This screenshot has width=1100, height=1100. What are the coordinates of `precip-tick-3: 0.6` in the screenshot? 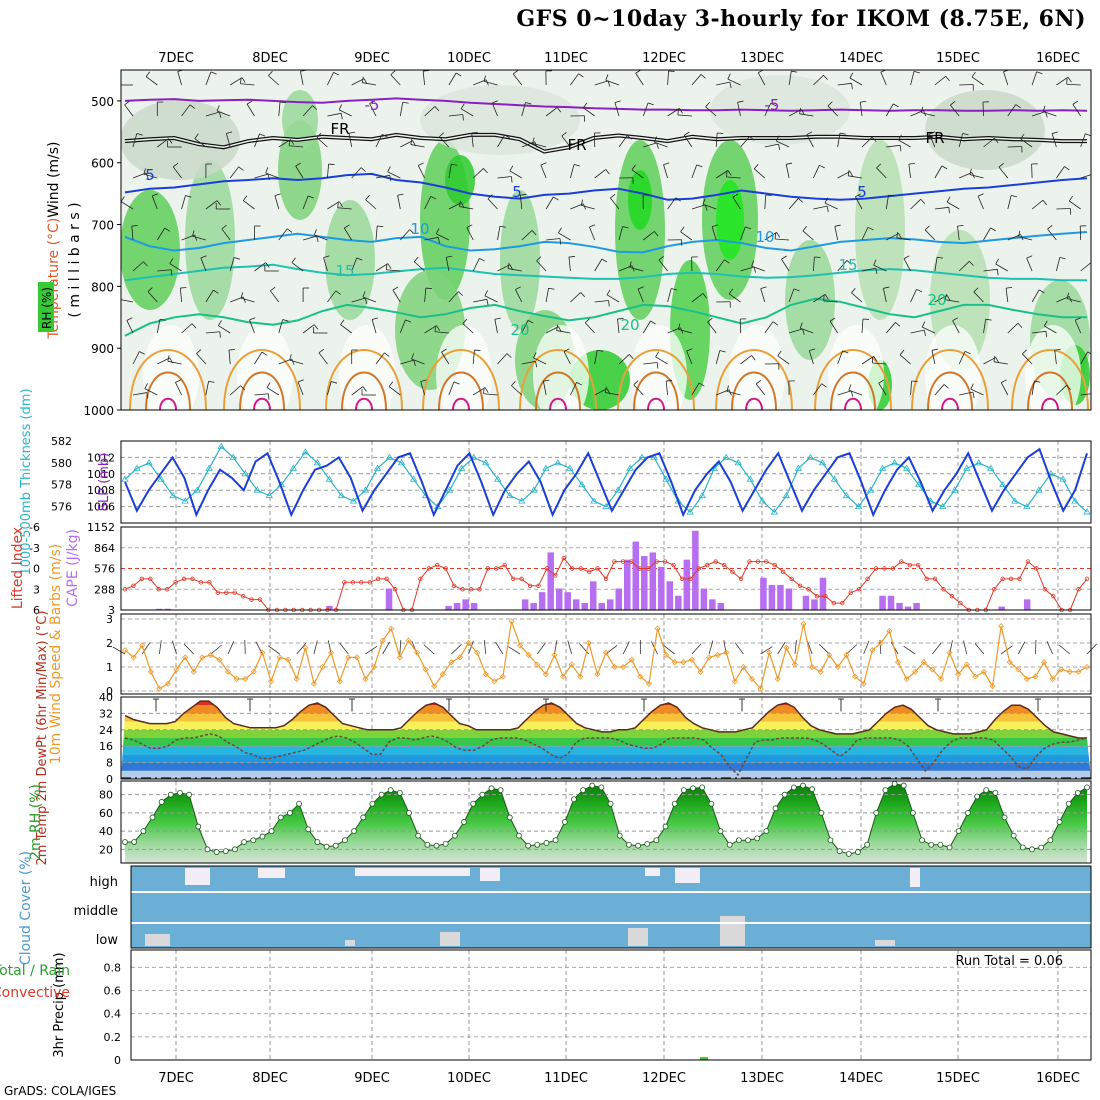 It's located at (113, 991).